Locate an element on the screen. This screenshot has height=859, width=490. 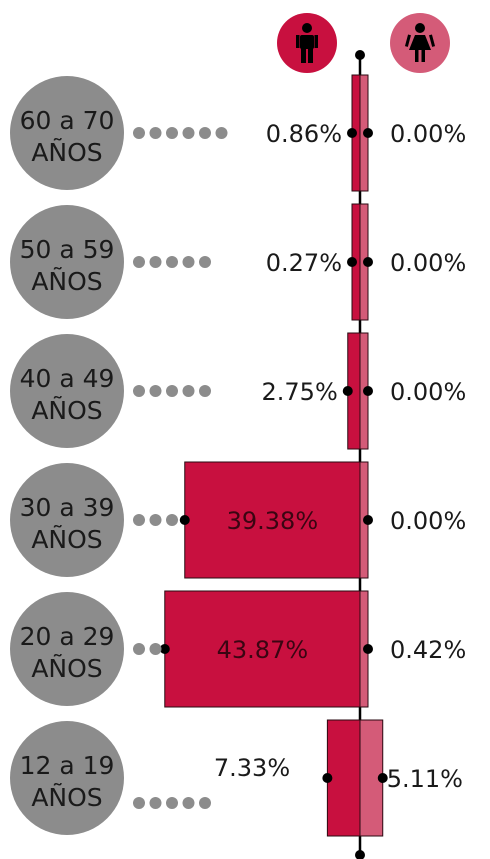
axis-bottom-dot is located at coordinates (360, 854).